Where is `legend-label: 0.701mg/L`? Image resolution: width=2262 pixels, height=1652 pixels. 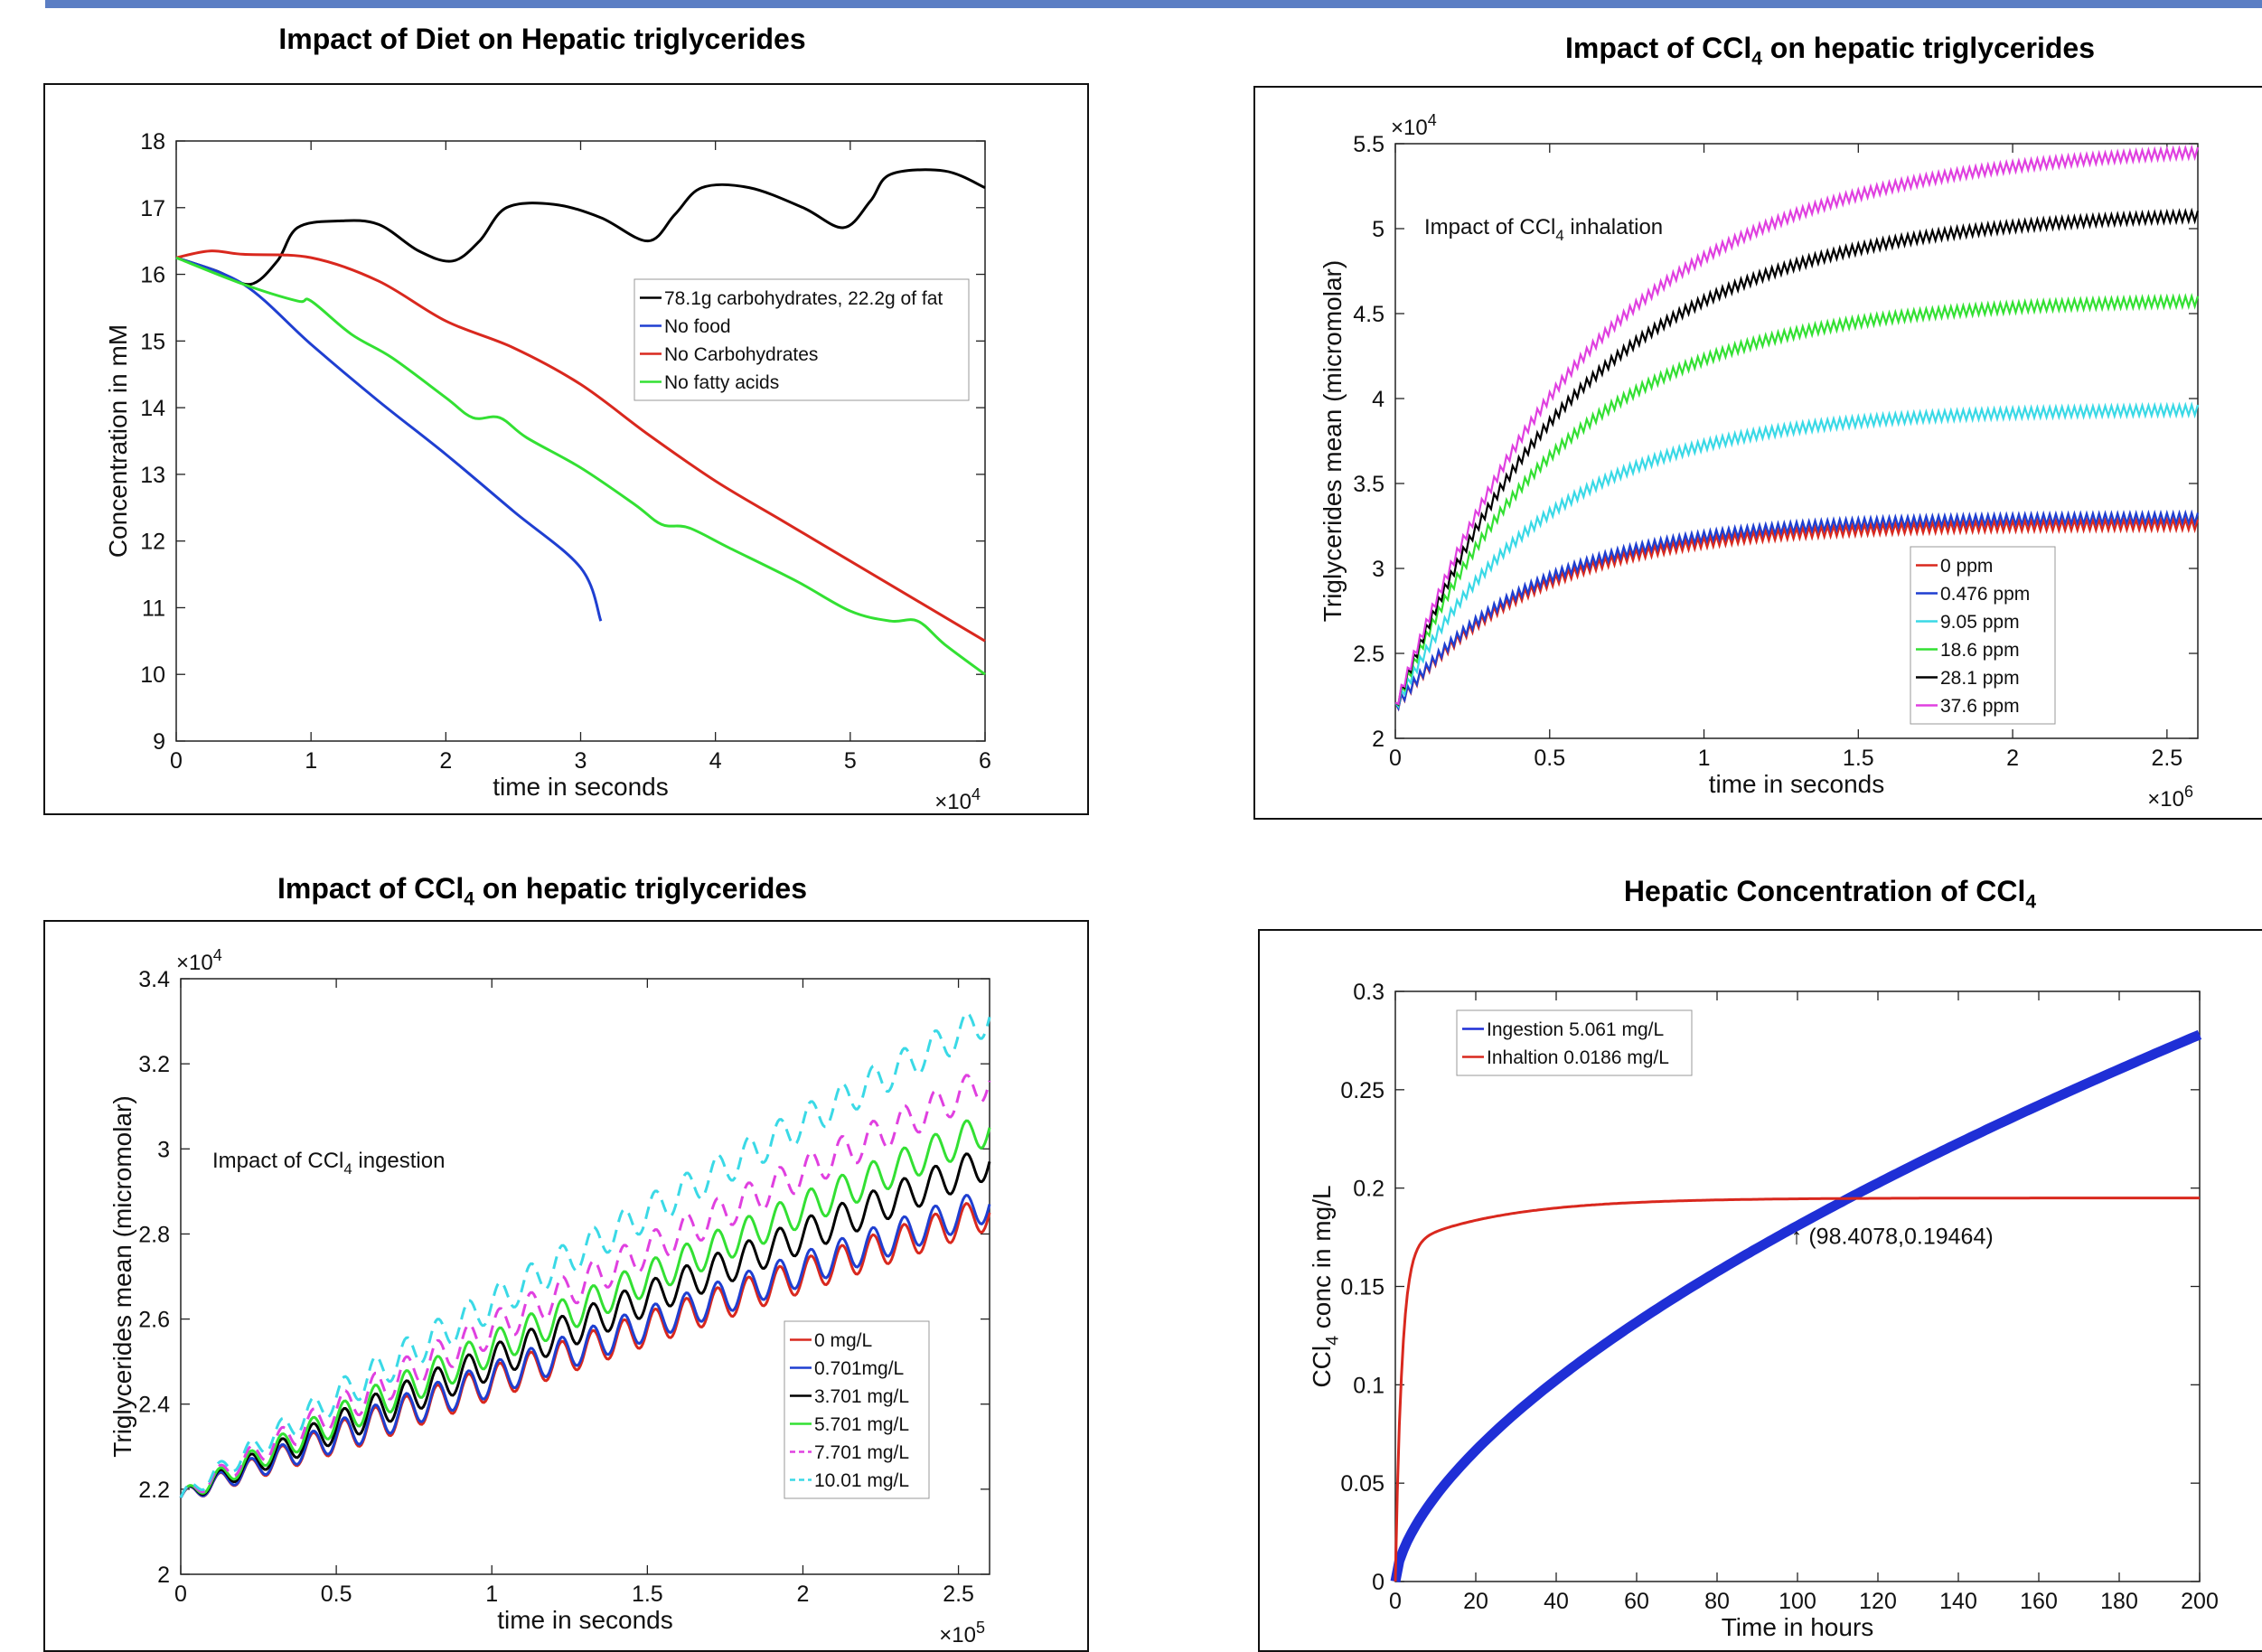
legend-label: 0.701mg/L is located at coordinates (859, 1368).